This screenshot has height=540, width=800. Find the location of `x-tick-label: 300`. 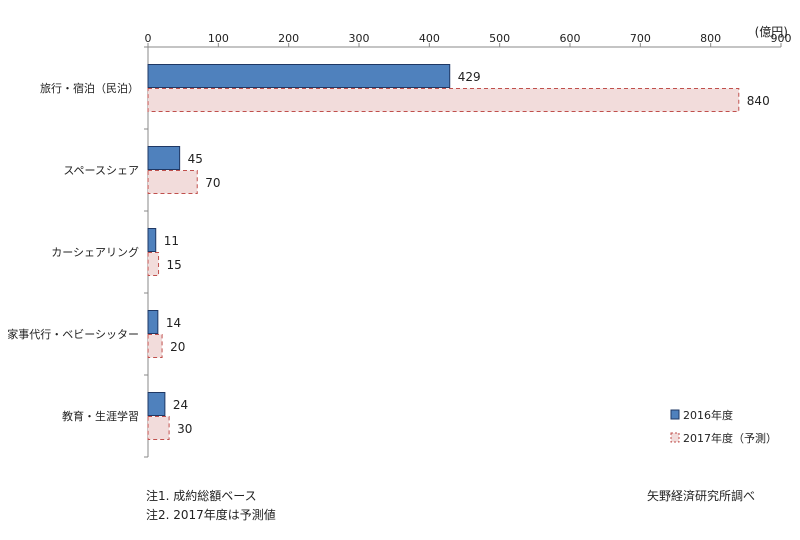

x-tick-label: 300 is located at coordinates (359, 38).